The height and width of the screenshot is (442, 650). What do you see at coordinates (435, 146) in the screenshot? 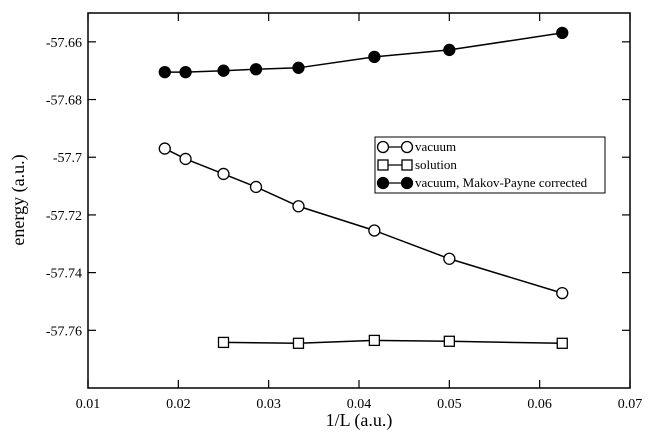
I see `legend-label: vacuum` at bounding box center [435, 146].